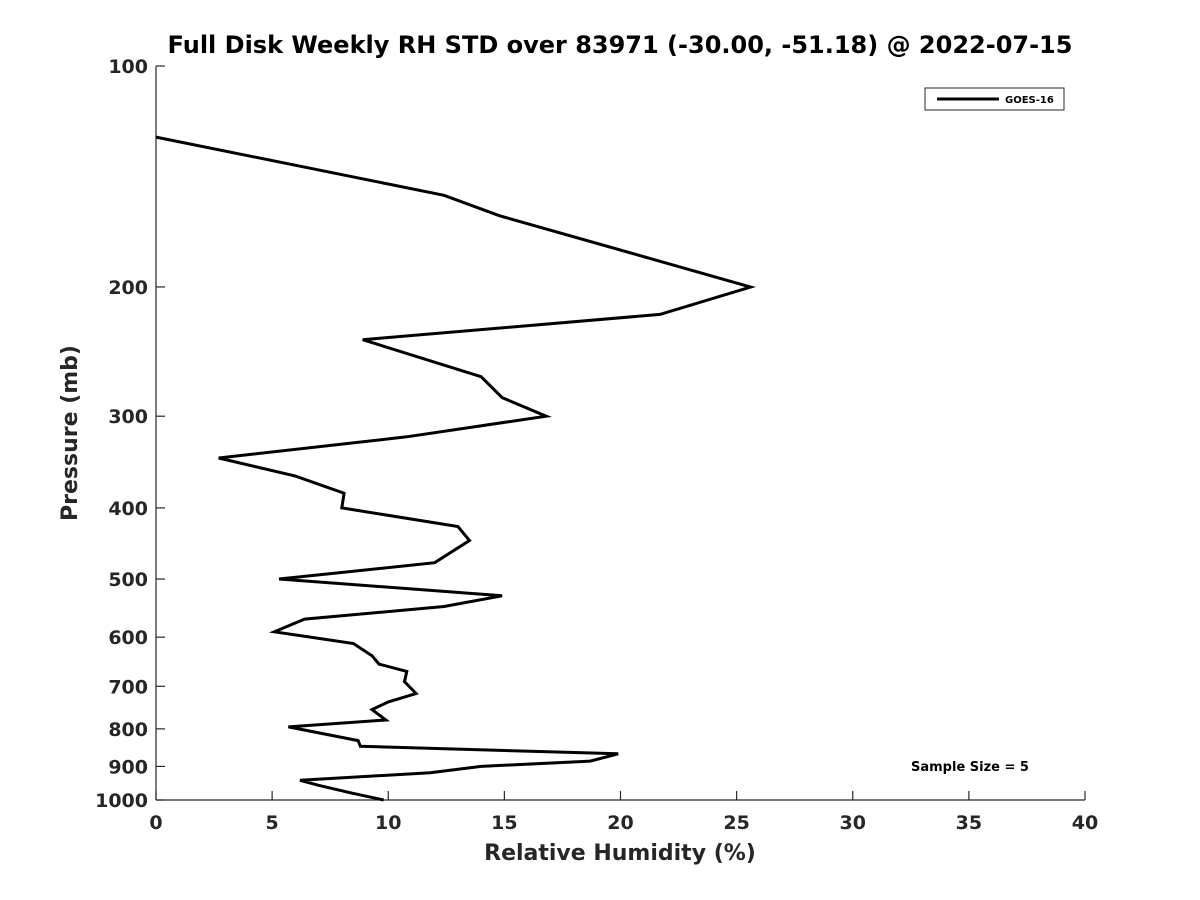  I want to click on y-tick-label: 400, so click(128, 509).